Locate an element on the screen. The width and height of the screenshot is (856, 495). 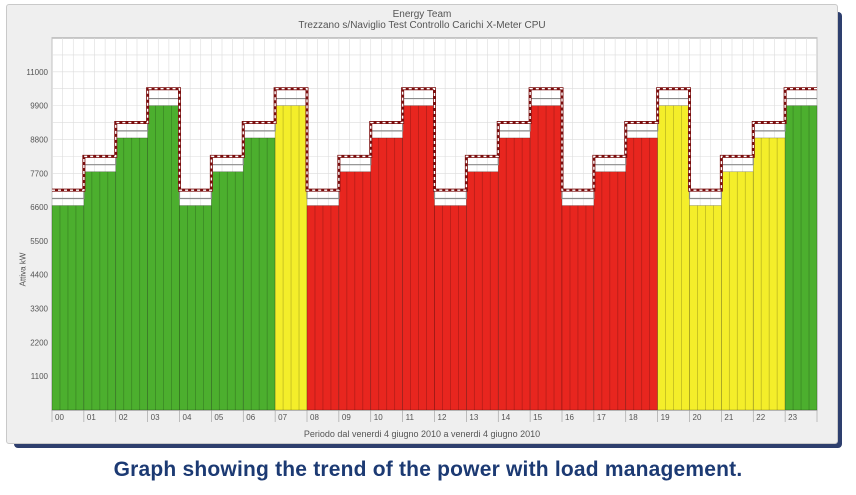
x-tick-label: 14 is located at coordinates (505, 417).